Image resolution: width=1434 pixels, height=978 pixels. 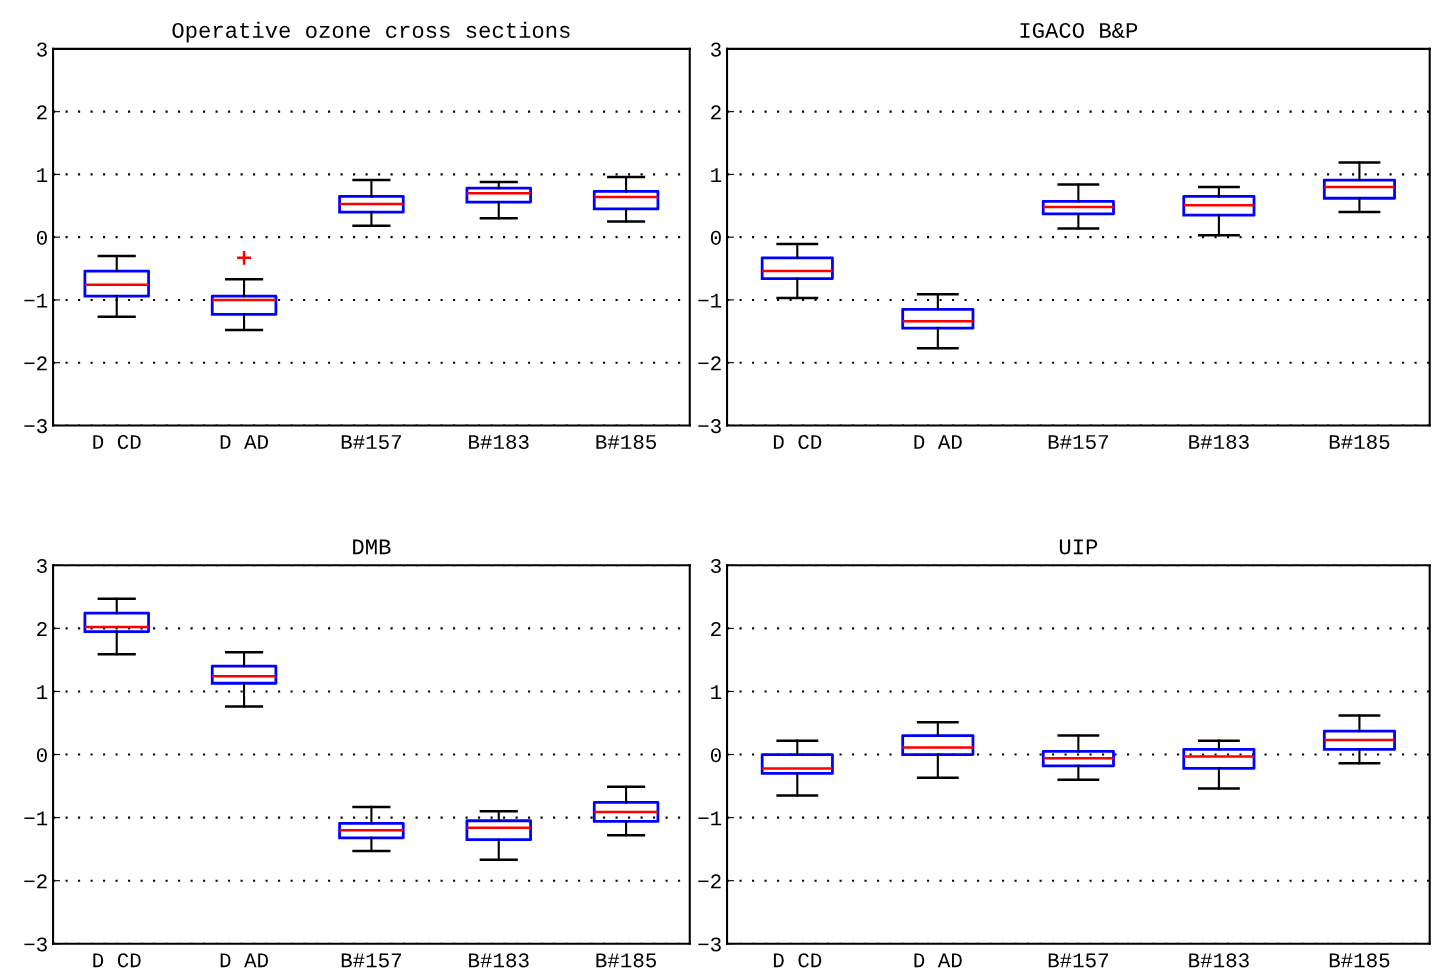 What do you see at coordinates (1079, 30) in the screenshot?
I see `chart-title: IGACO B&P` at bounding box center [1079, 30].